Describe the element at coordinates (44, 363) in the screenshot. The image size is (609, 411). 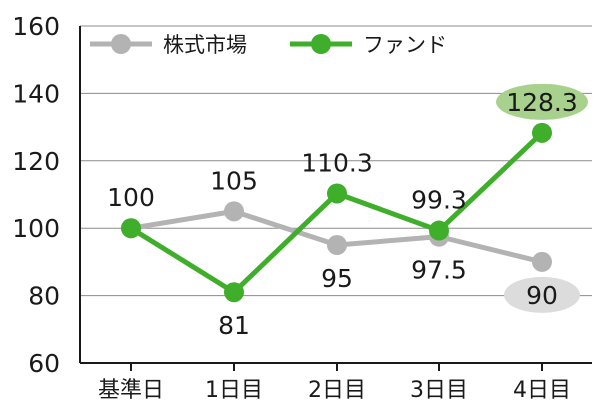
I see `y-tick-label: 60` at that location.